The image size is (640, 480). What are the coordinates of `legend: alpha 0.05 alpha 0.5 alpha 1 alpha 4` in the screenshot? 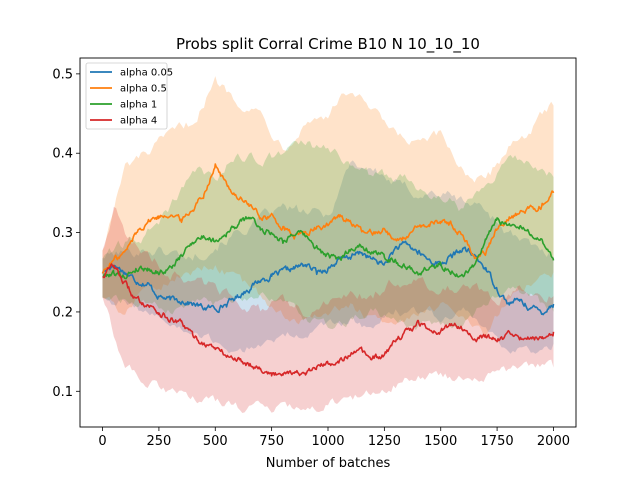 It's located at (129, 96).